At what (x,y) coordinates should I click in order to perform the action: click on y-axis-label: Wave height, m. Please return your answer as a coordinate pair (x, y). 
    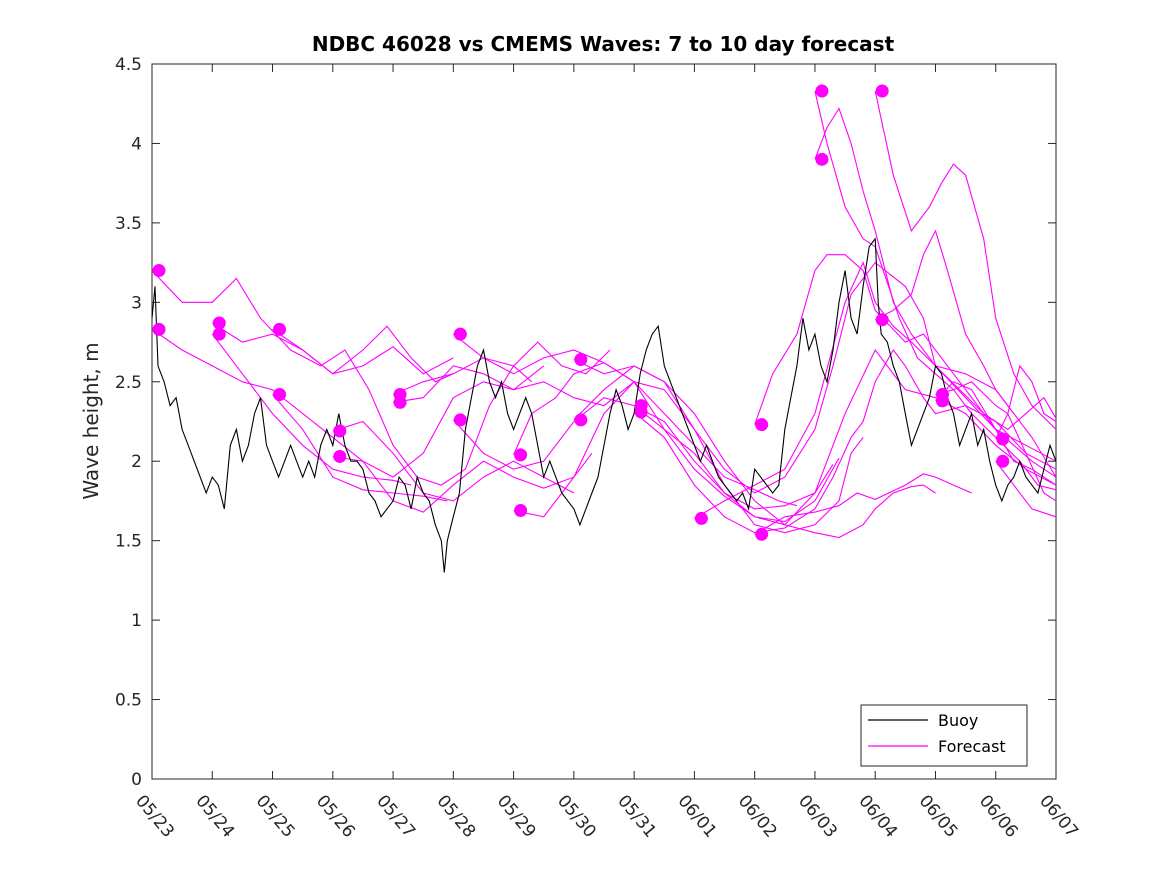
    Looking at the image, I should click on (91, 420).